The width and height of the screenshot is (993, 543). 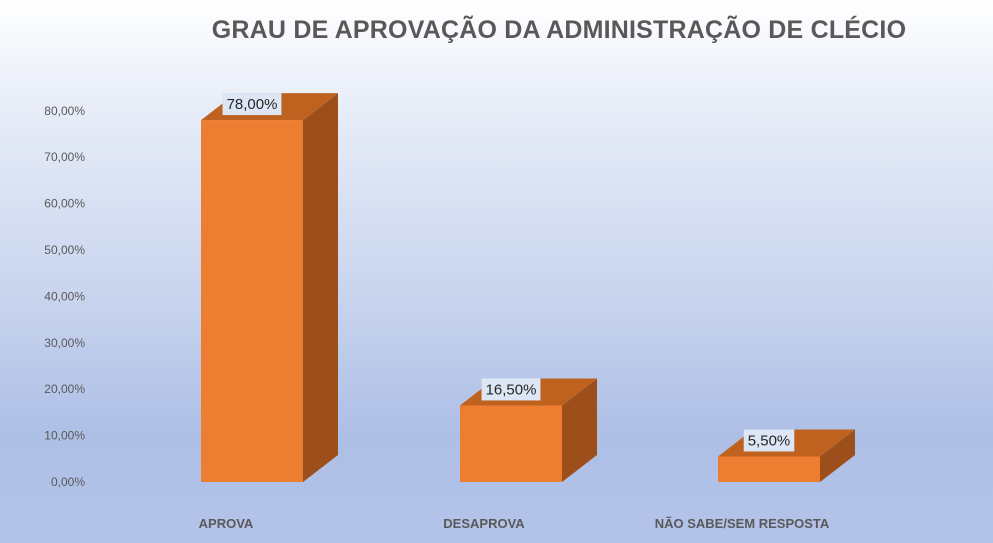 What do you see at coordinates (68, 482) in the screenshot?
I see `y-tick-label: 0,00%` at bounding box center [68, 482].